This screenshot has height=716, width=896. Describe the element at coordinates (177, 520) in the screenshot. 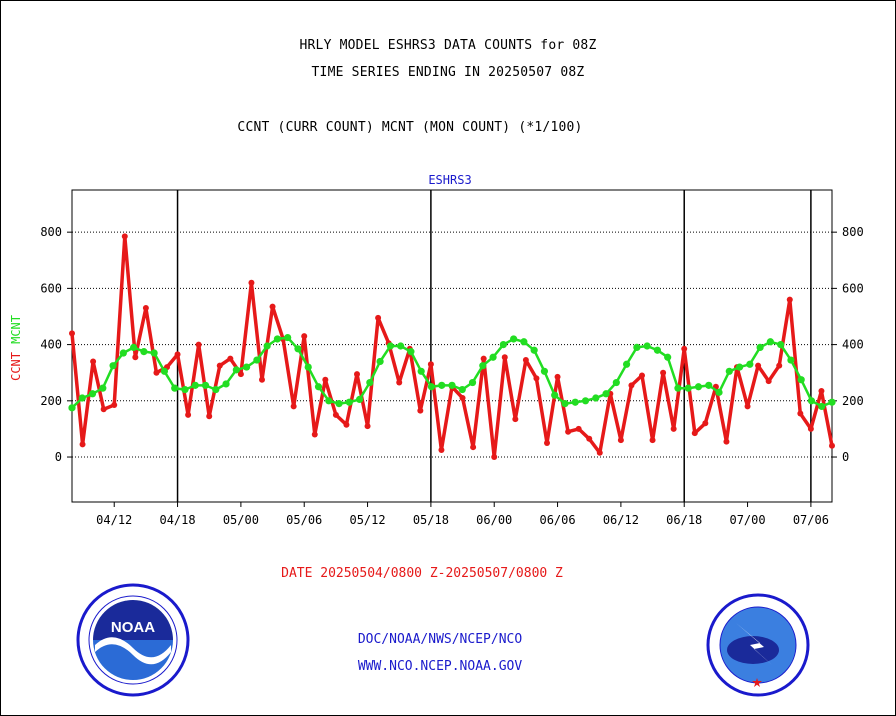

I see `x-tick-label: 04/18` at that location.